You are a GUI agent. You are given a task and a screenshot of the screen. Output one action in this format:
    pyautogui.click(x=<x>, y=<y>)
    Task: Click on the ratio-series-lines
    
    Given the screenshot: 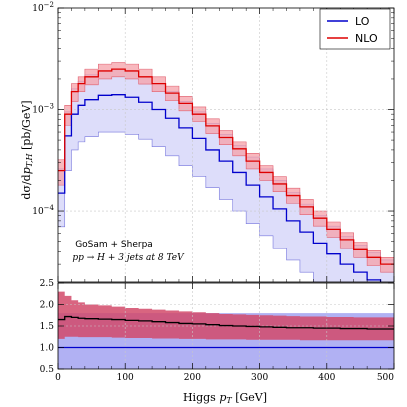 What is the action you would take?
    pyautogui.click(x=226, y=332)
    